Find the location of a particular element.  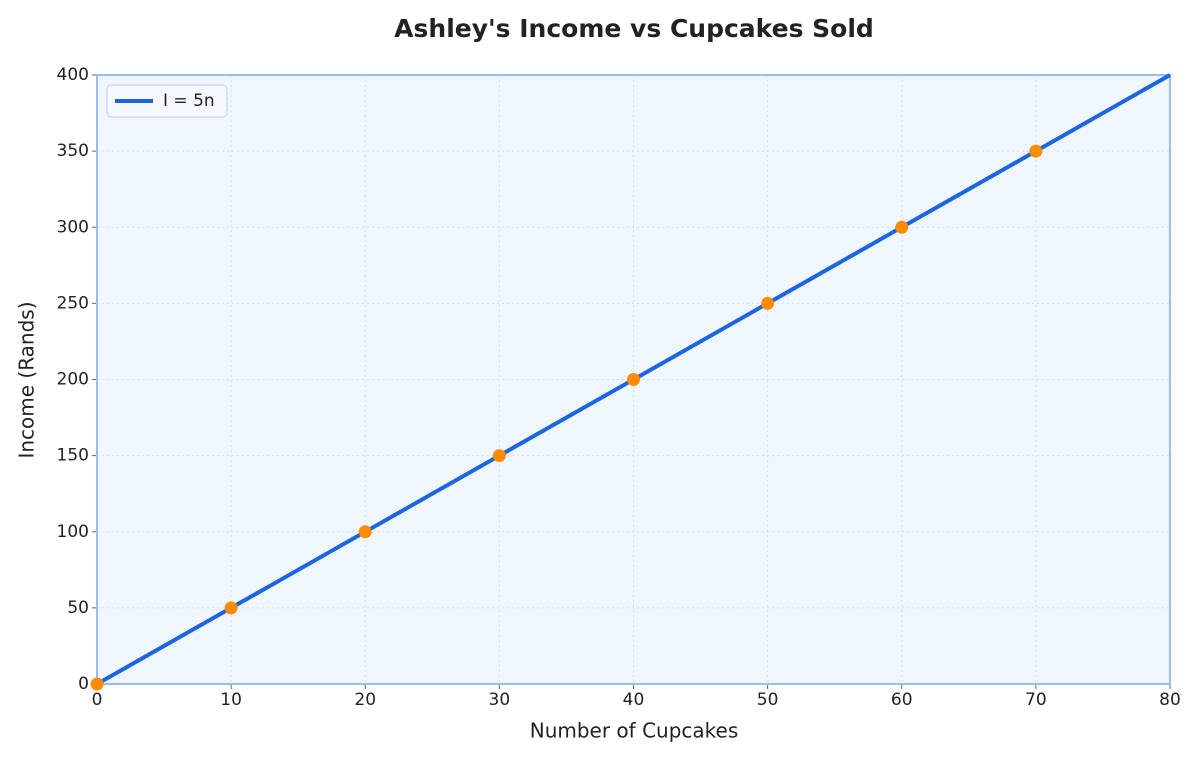

y-tick-label: 250 is located at coordinates (73, 303).